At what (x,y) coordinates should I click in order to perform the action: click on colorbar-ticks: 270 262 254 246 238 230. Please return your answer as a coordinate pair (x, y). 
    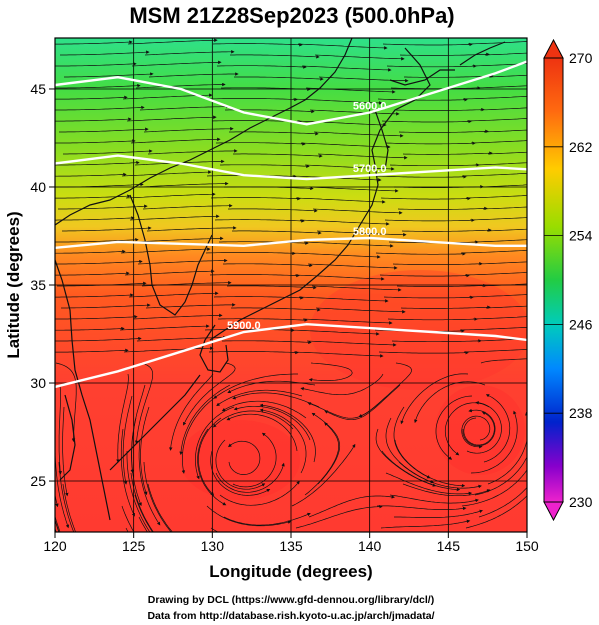
    Looking at the image, I should click on (568, 280).